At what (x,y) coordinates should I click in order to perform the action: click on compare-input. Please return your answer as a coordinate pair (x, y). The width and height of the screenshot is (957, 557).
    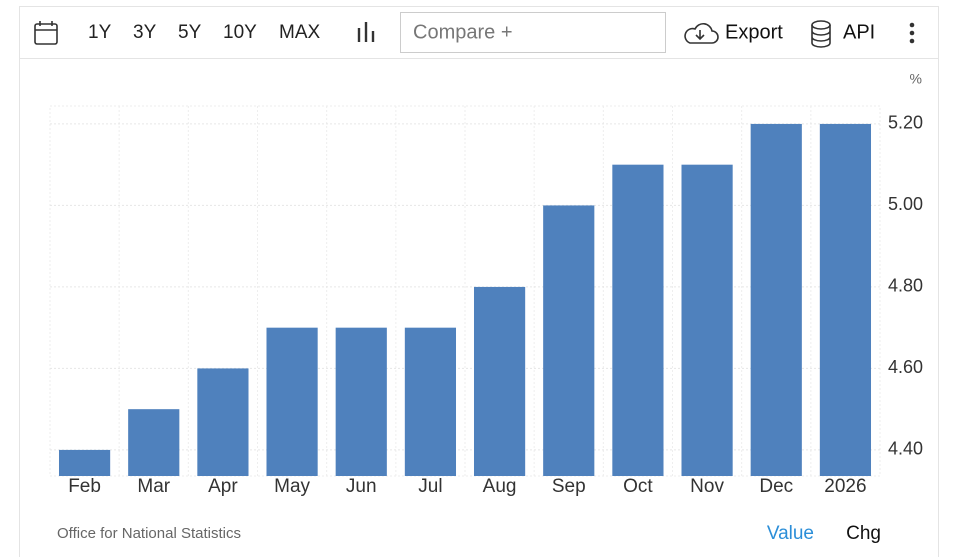
    Looking at the image, I should click on (533, 32).